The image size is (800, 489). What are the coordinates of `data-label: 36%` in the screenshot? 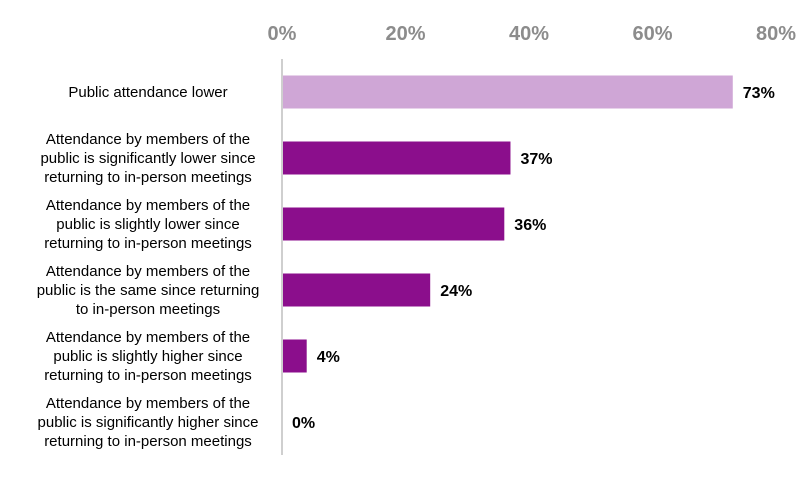 It's located at (530, 225).